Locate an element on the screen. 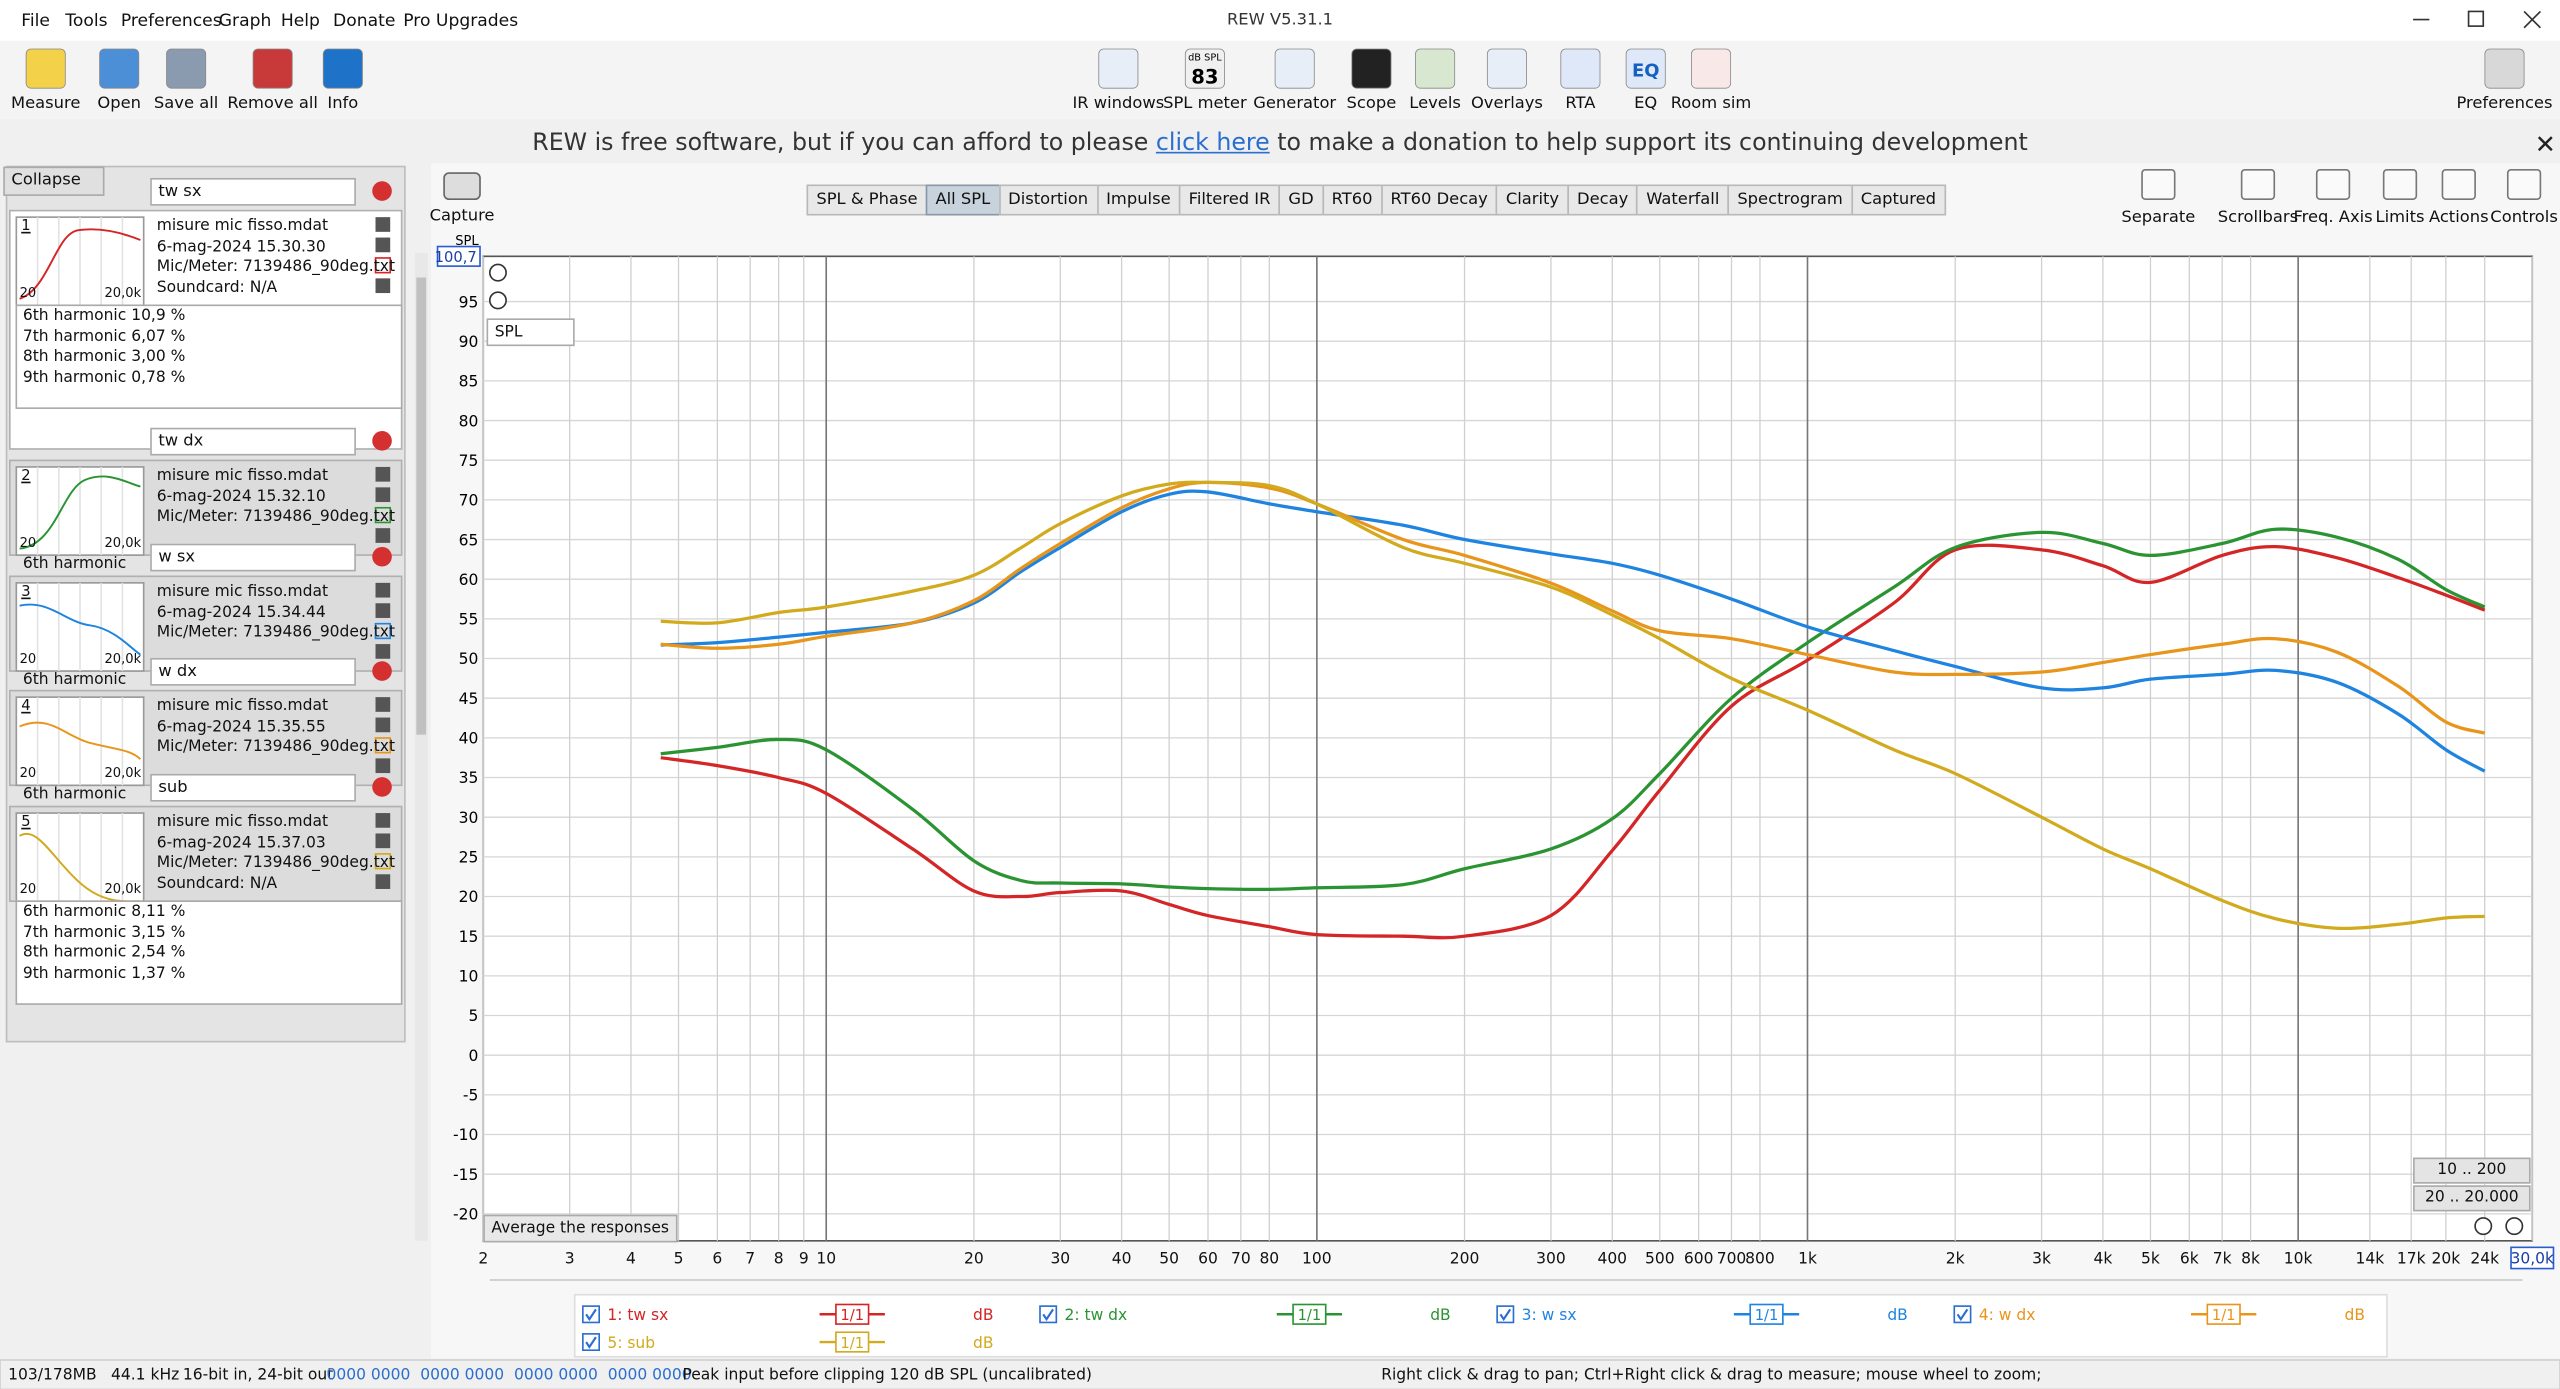 The image size is (2560, 1389). measurement-name: tw dx is located at coordinates (253, 441).